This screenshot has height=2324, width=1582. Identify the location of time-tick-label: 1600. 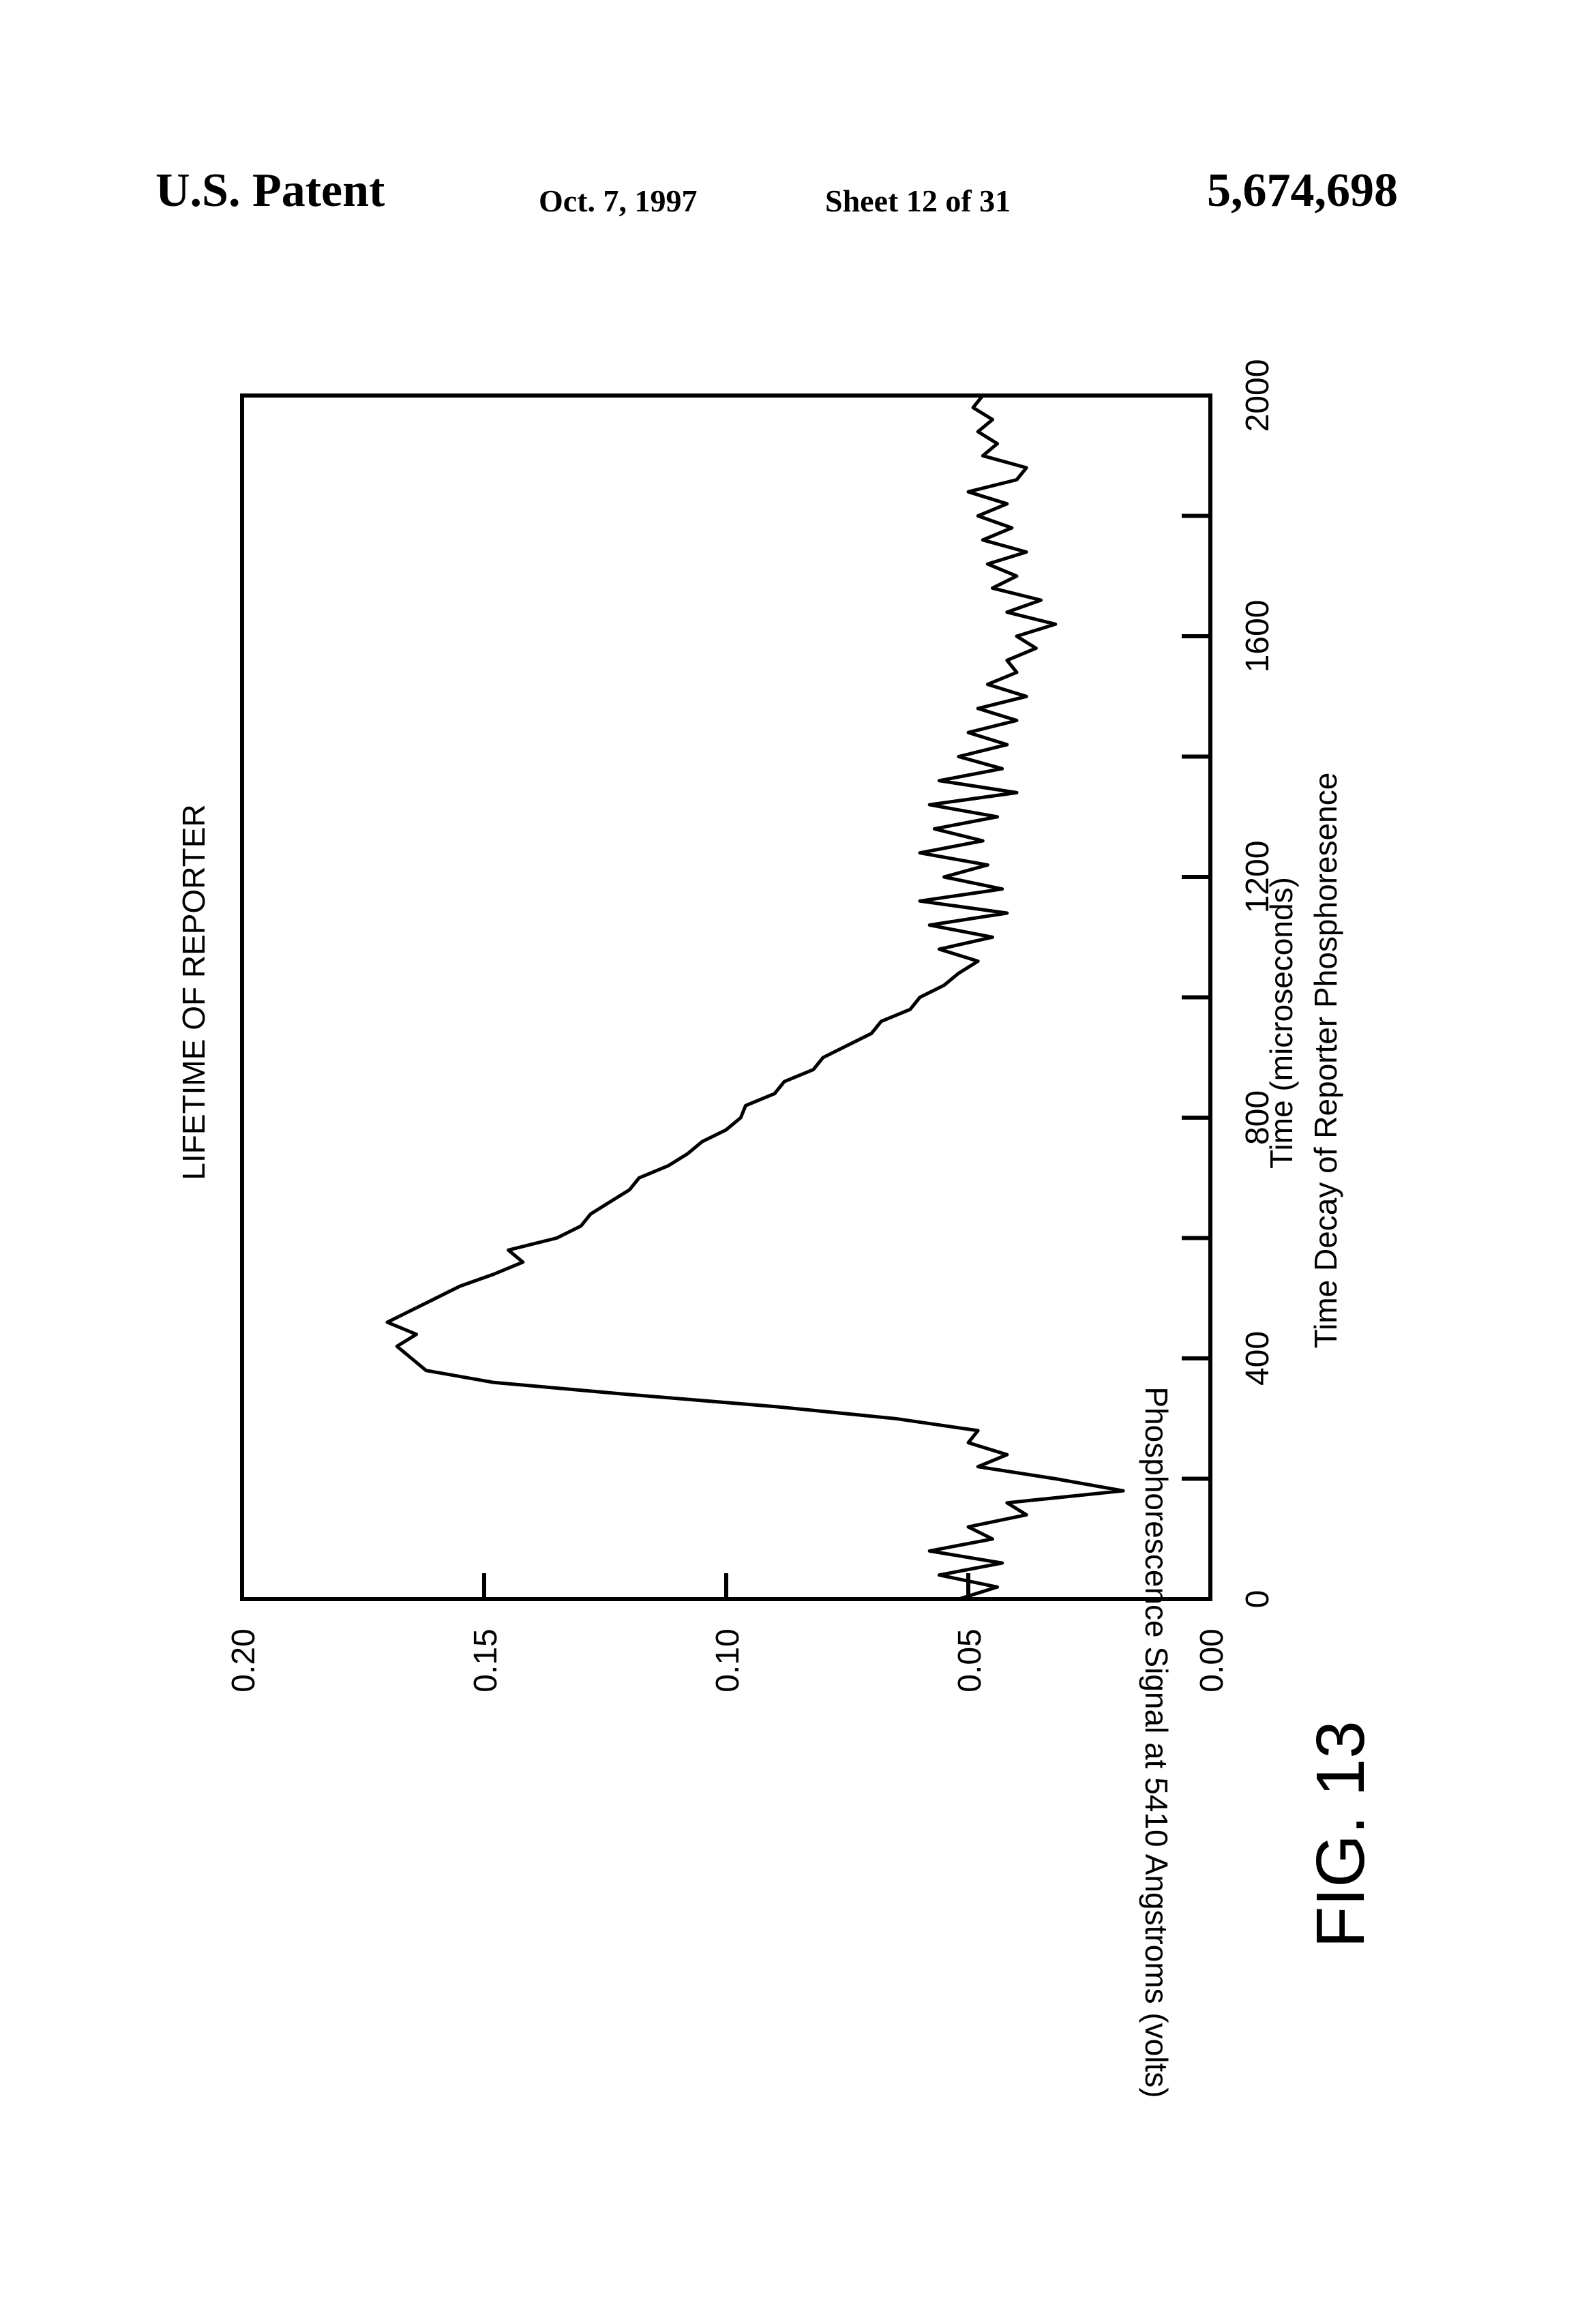
(1258, 636).